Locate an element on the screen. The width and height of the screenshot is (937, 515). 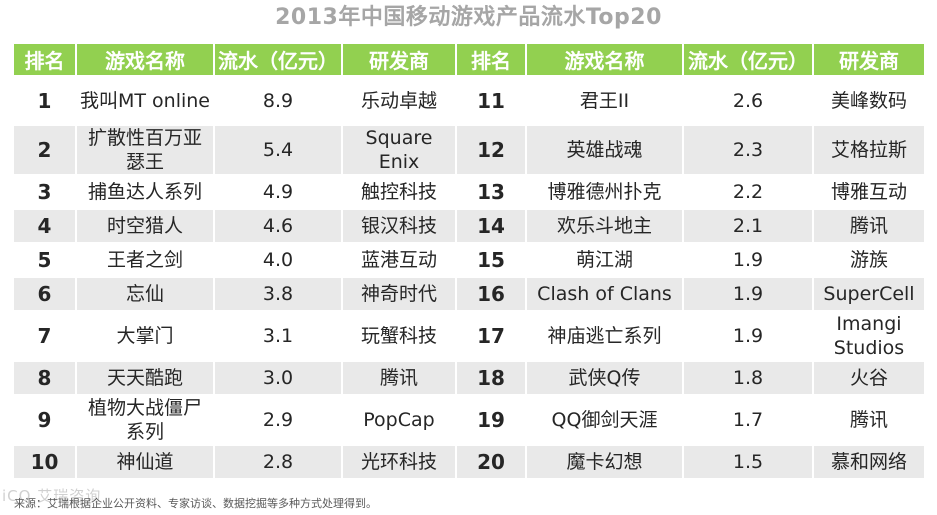
left-game-name-cell: 我叫MT online is located at coordinates (145, 100).